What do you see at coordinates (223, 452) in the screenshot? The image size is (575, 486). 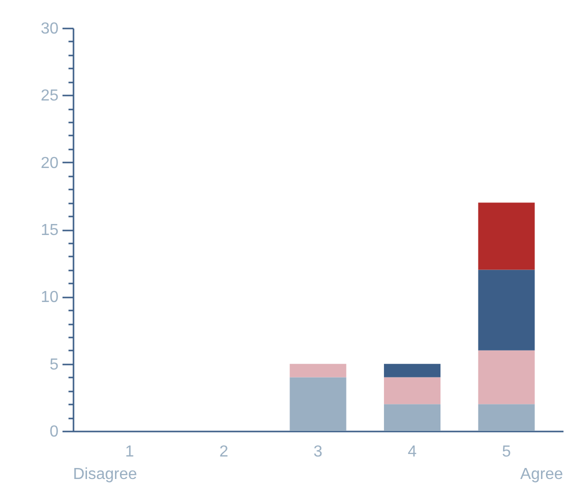 I see `x-tick-label: 2` at bounding box center [223, 452].